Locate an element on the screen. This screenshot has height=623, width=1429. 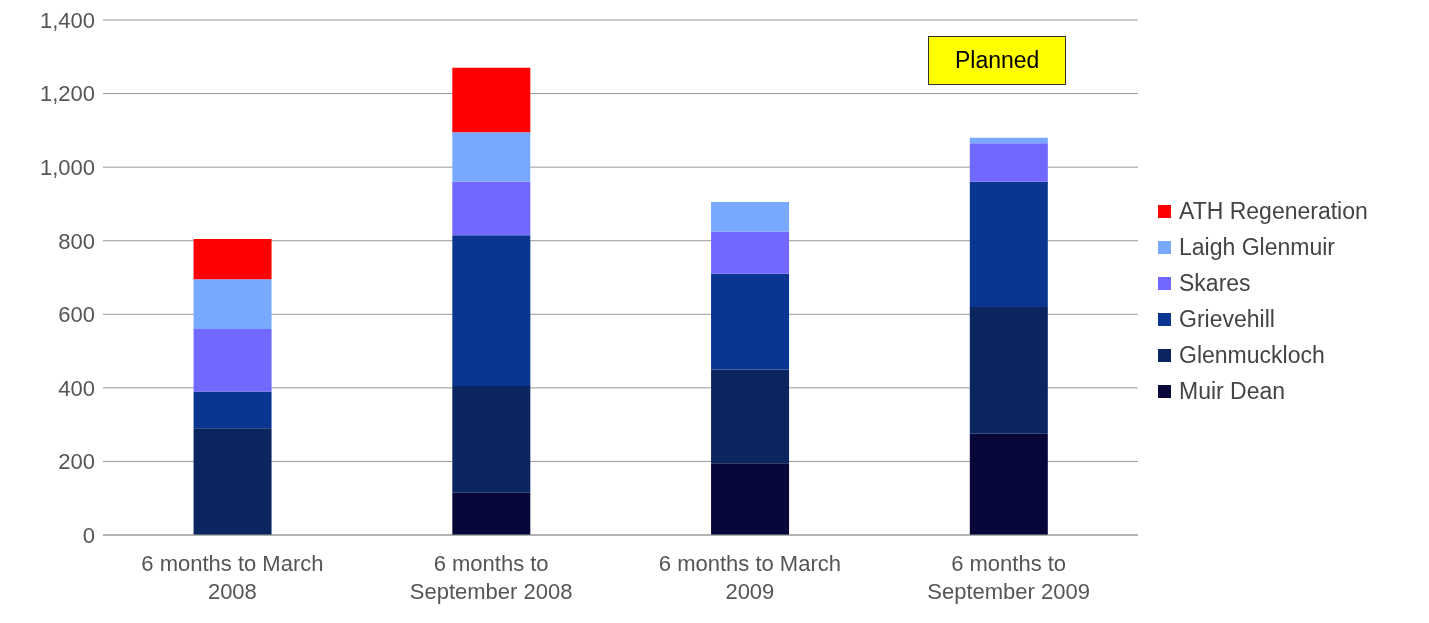
annotation: Planned is located at coordinates (997, 60).